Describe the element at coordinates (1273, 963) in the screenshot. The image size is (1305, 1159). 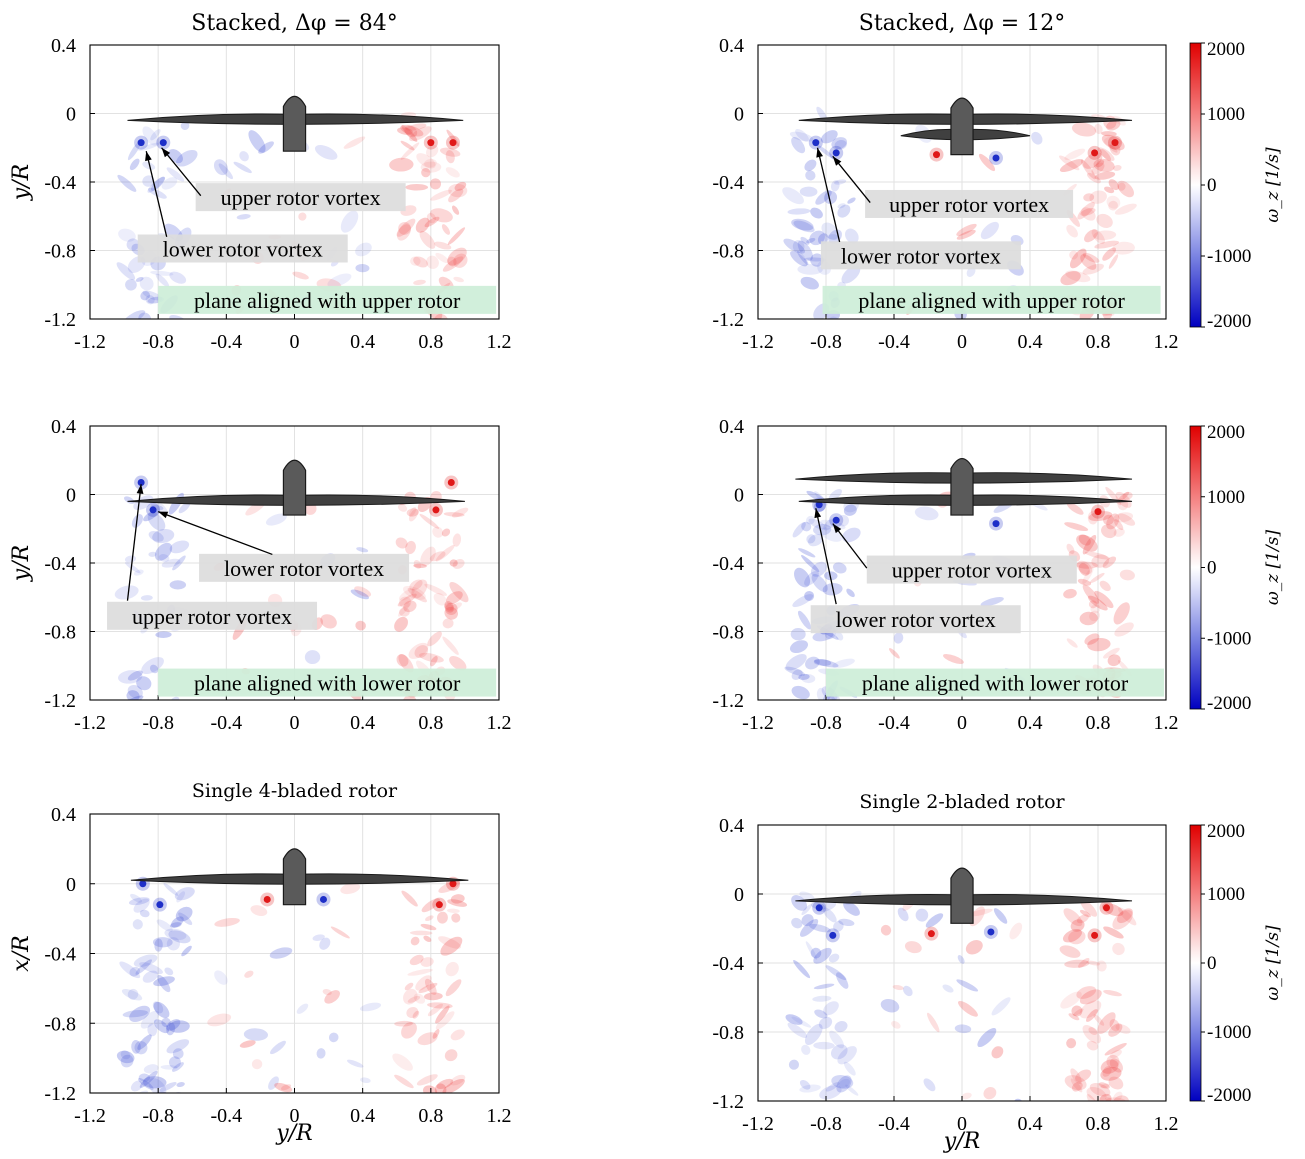
I see `colorbar-label: ω_z [1/s]` at that location.